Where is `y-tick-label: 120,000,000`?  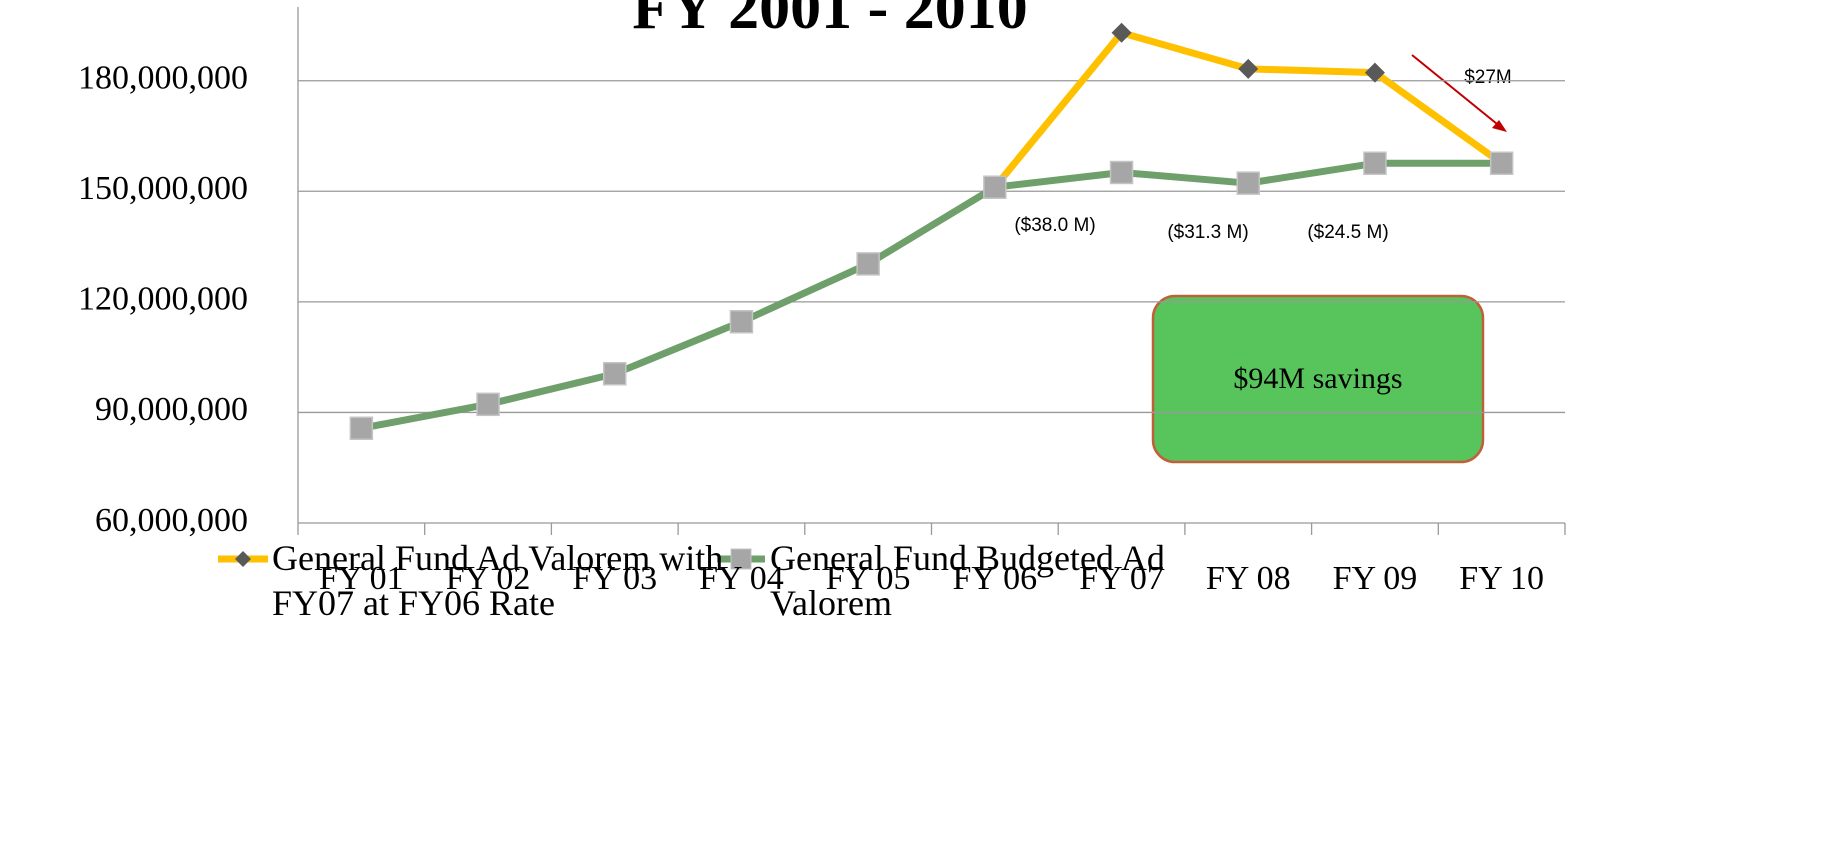
y-tick-label: 120,000,000 is located at coordinates (163, 299).